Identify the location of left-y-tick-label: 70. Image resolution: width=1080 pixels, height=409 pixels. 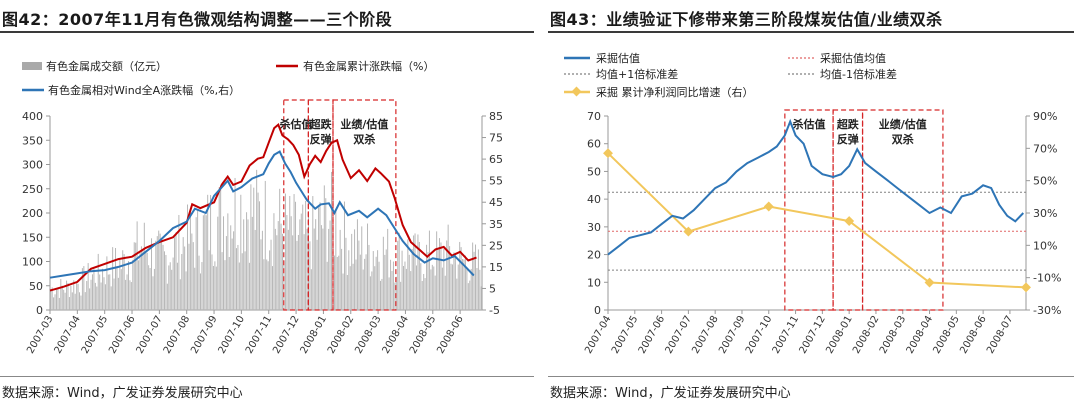
(594, 116).